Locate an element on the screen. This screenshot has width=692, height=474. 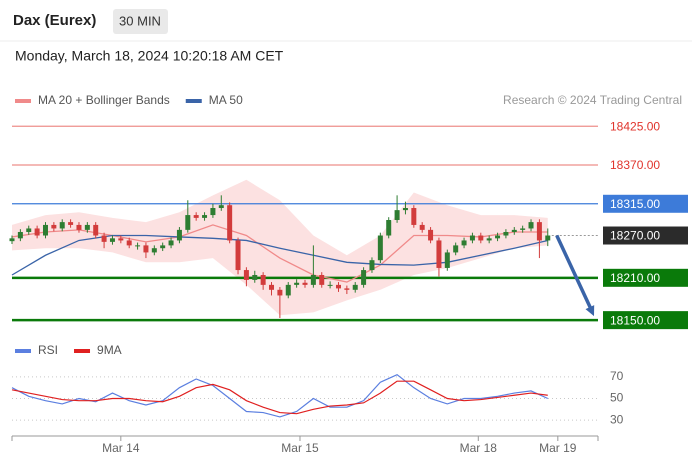
forecast-arrow is located at coordinates (574, 272).